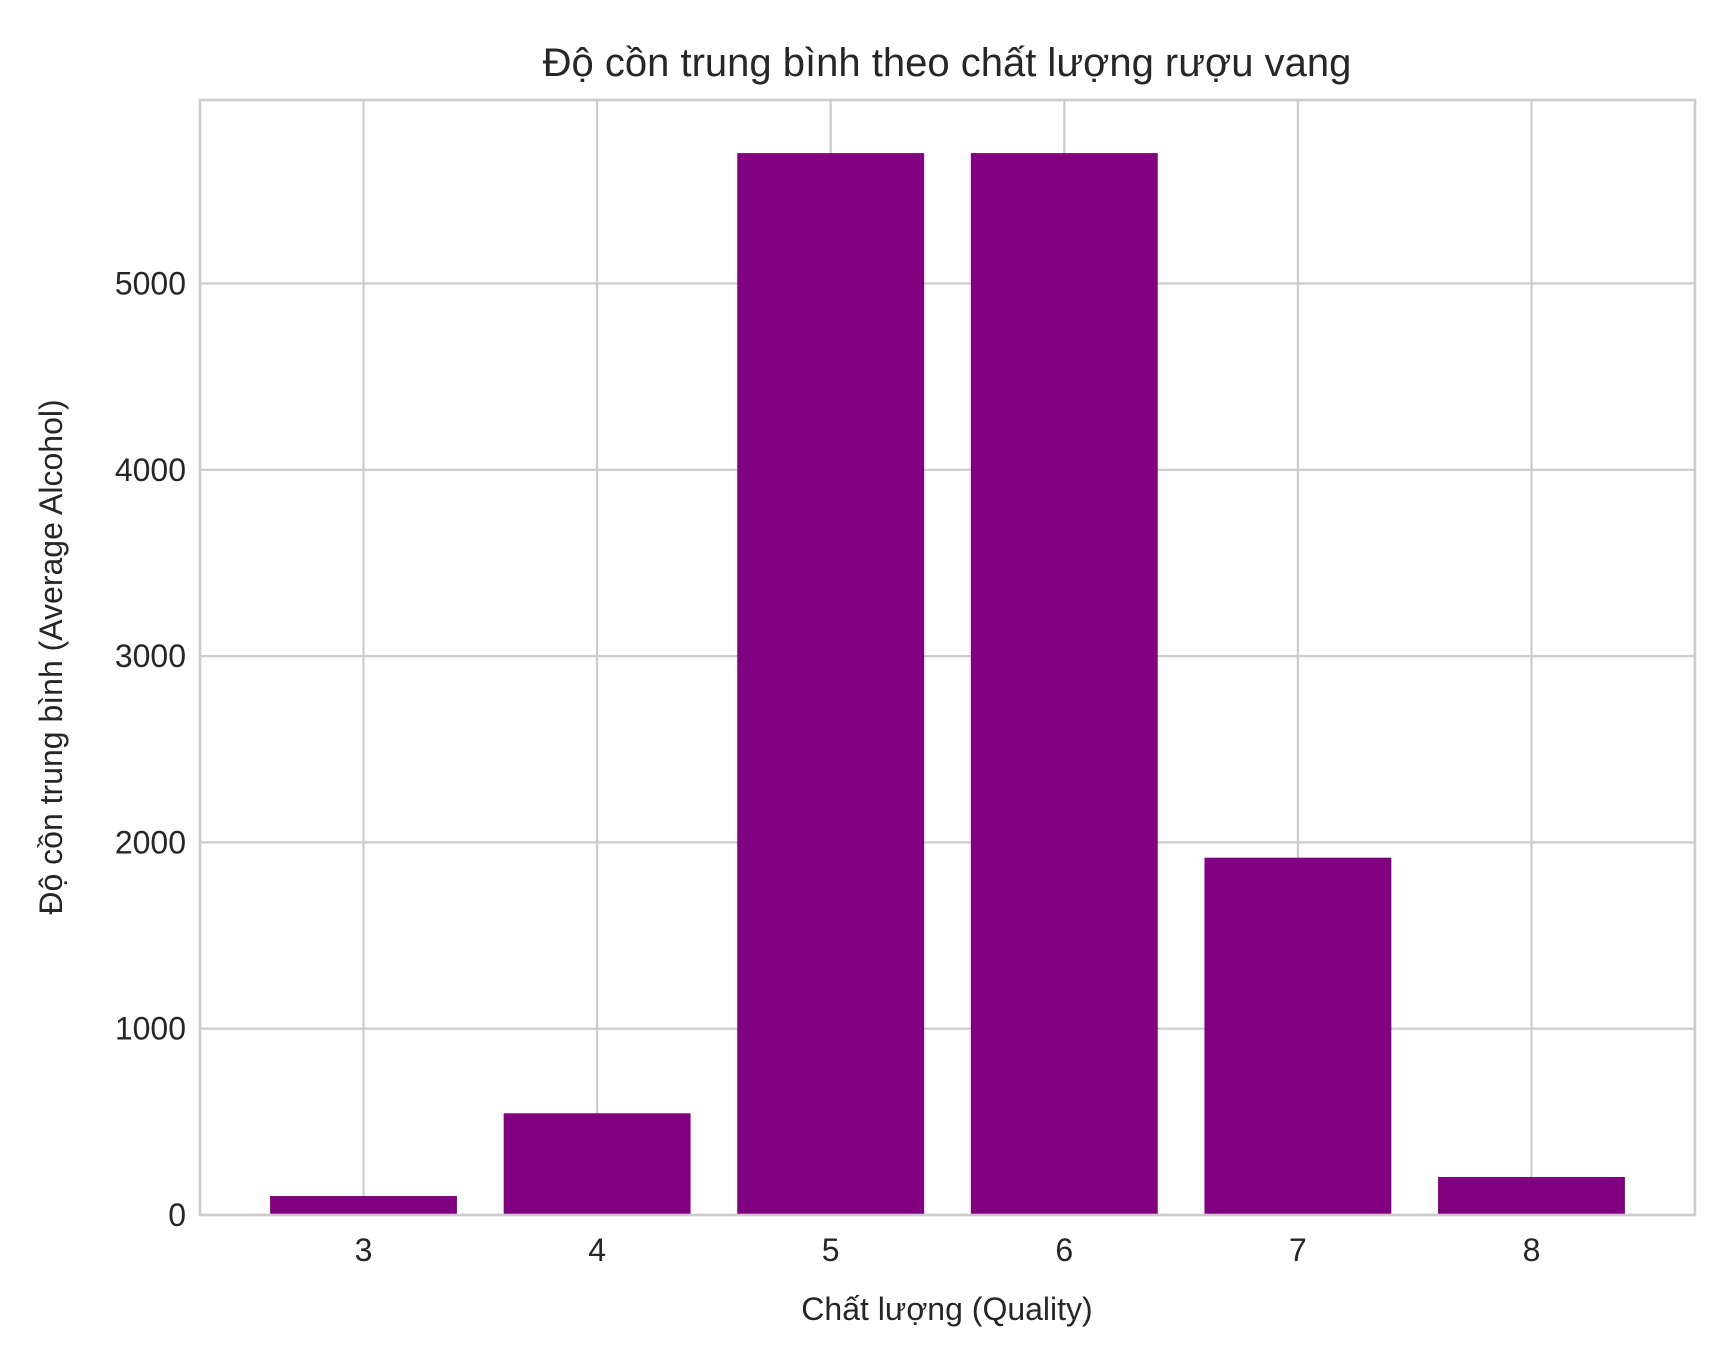  What do you see at coordinates (946, 1309) in the screenshot?
I see `x-axis-label: Chất lượng (Quality)` at bounding box center [946, 1309].